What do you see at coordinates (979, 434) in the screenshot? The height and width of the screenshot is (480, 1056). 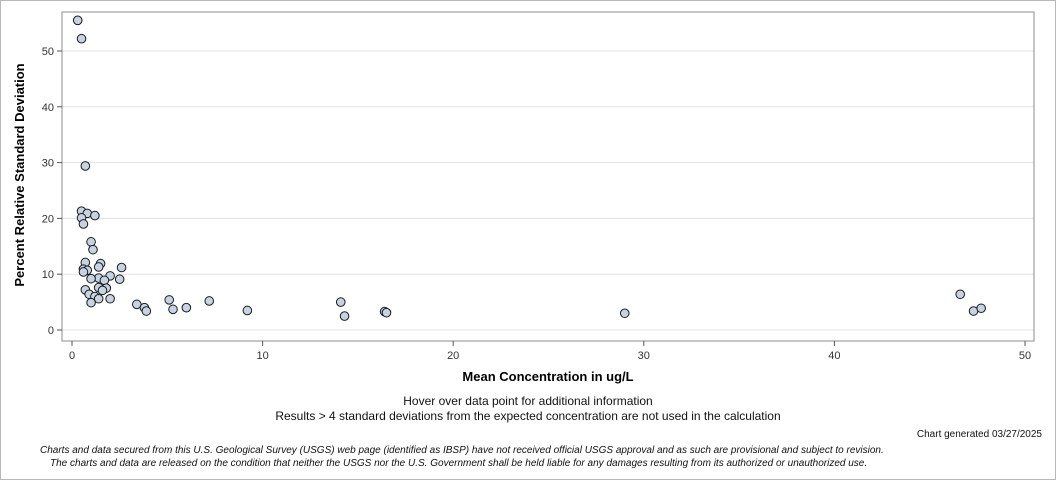 I see `generated-date: Chart generated 03/27/2025` at bounding box center [979, 434].